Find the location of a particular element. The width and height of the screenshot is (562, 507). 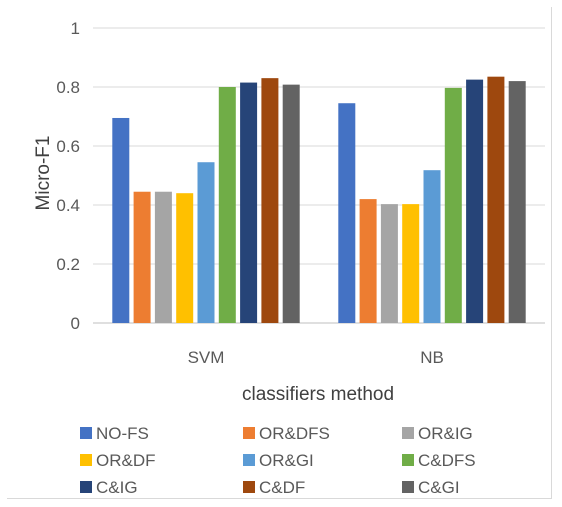

legend-label: C&DF is located at coordinates (282, 487).